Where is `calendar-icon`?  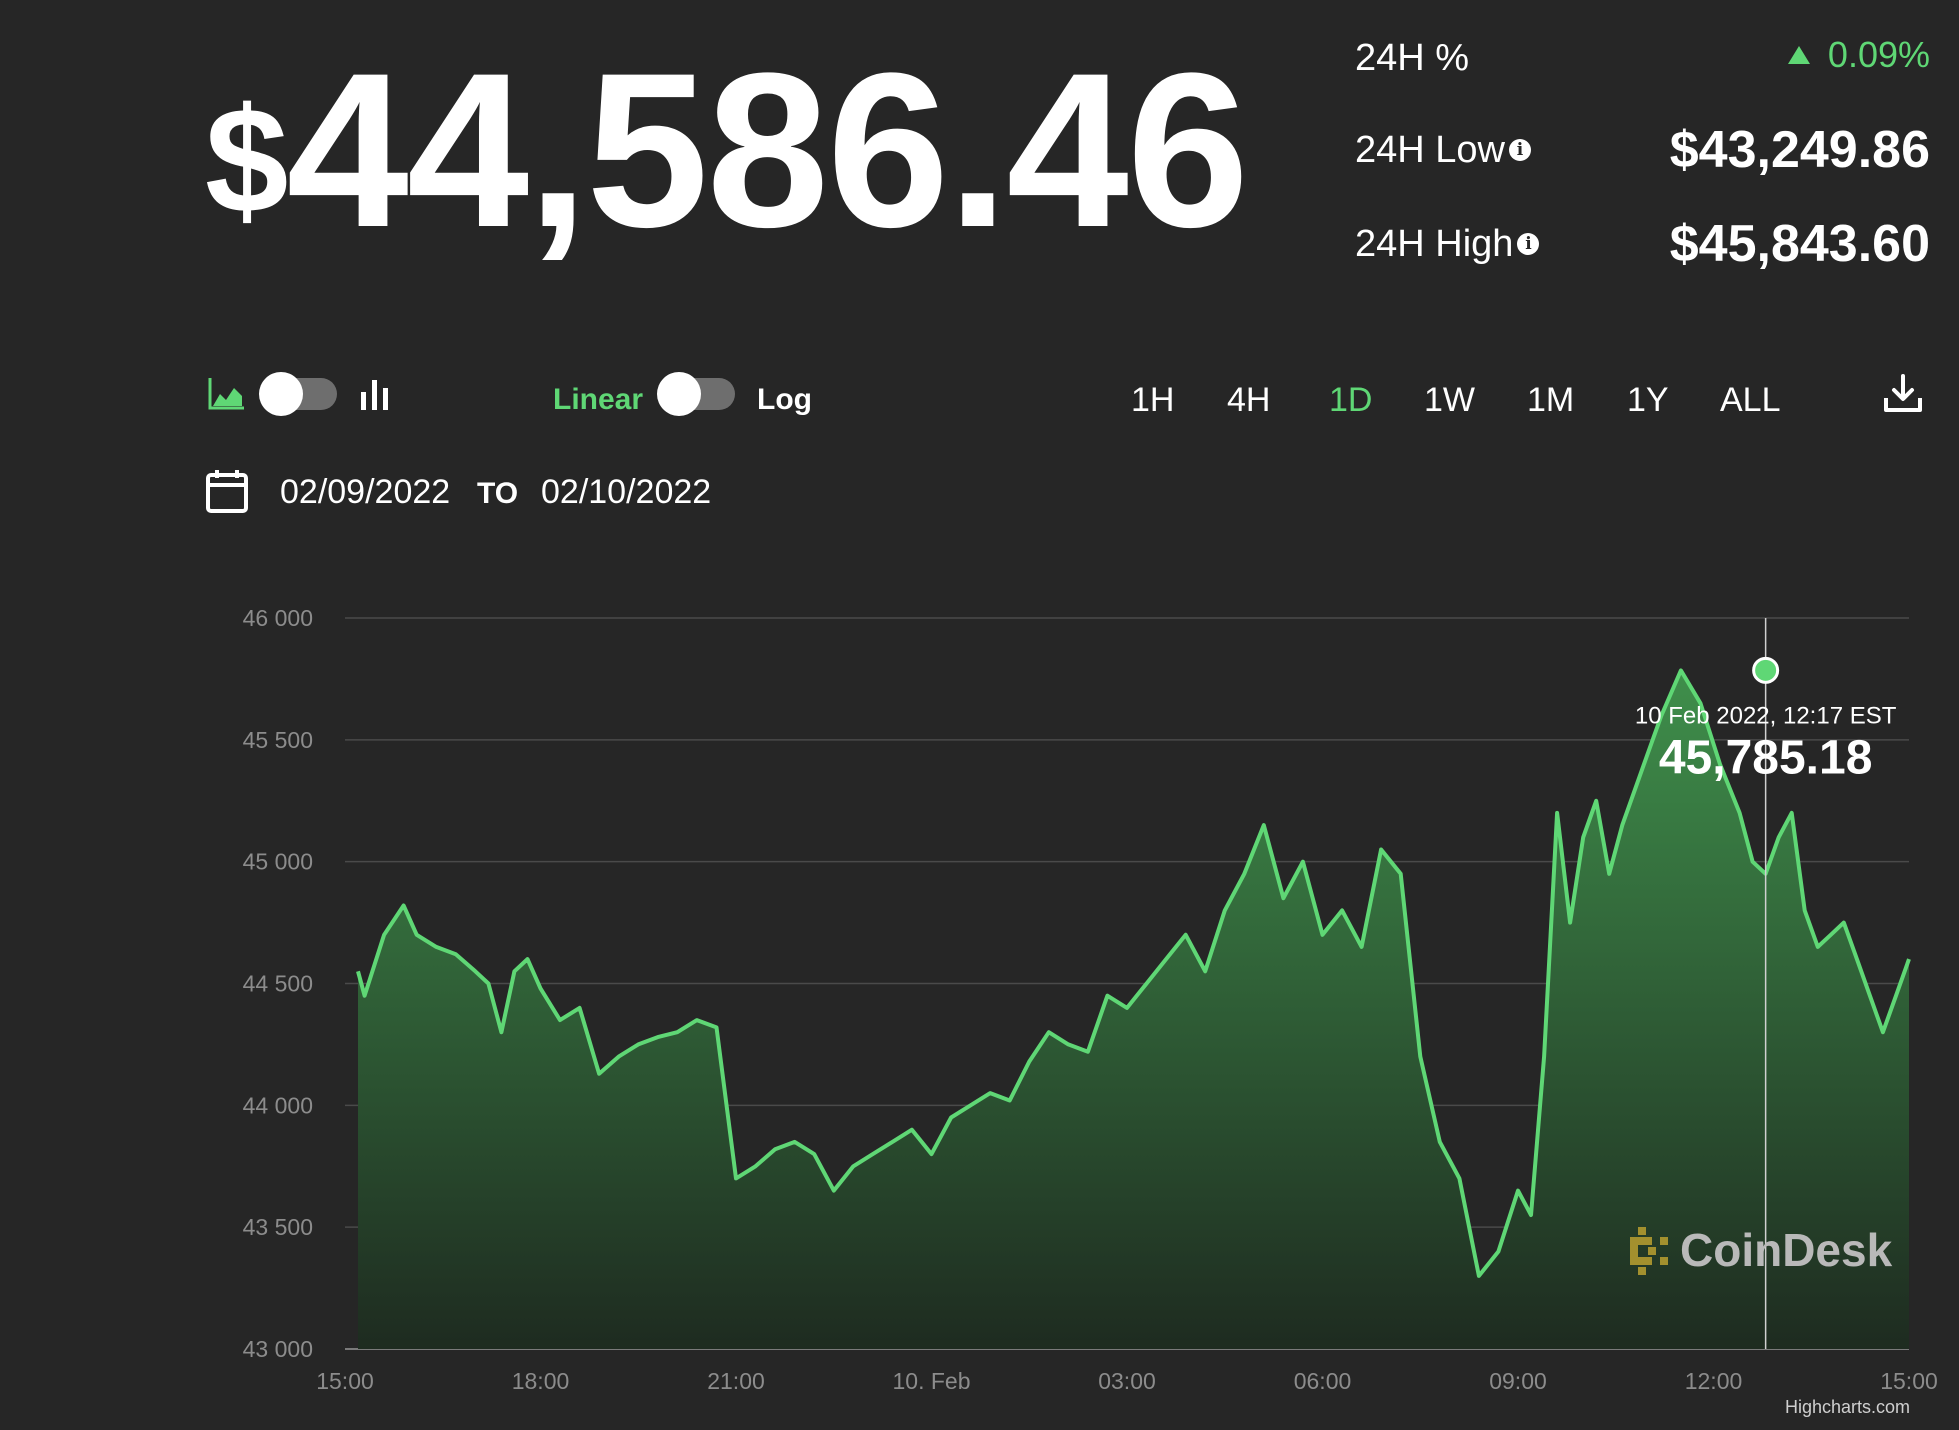
calendar-icon is located at coordinates (227, 491).